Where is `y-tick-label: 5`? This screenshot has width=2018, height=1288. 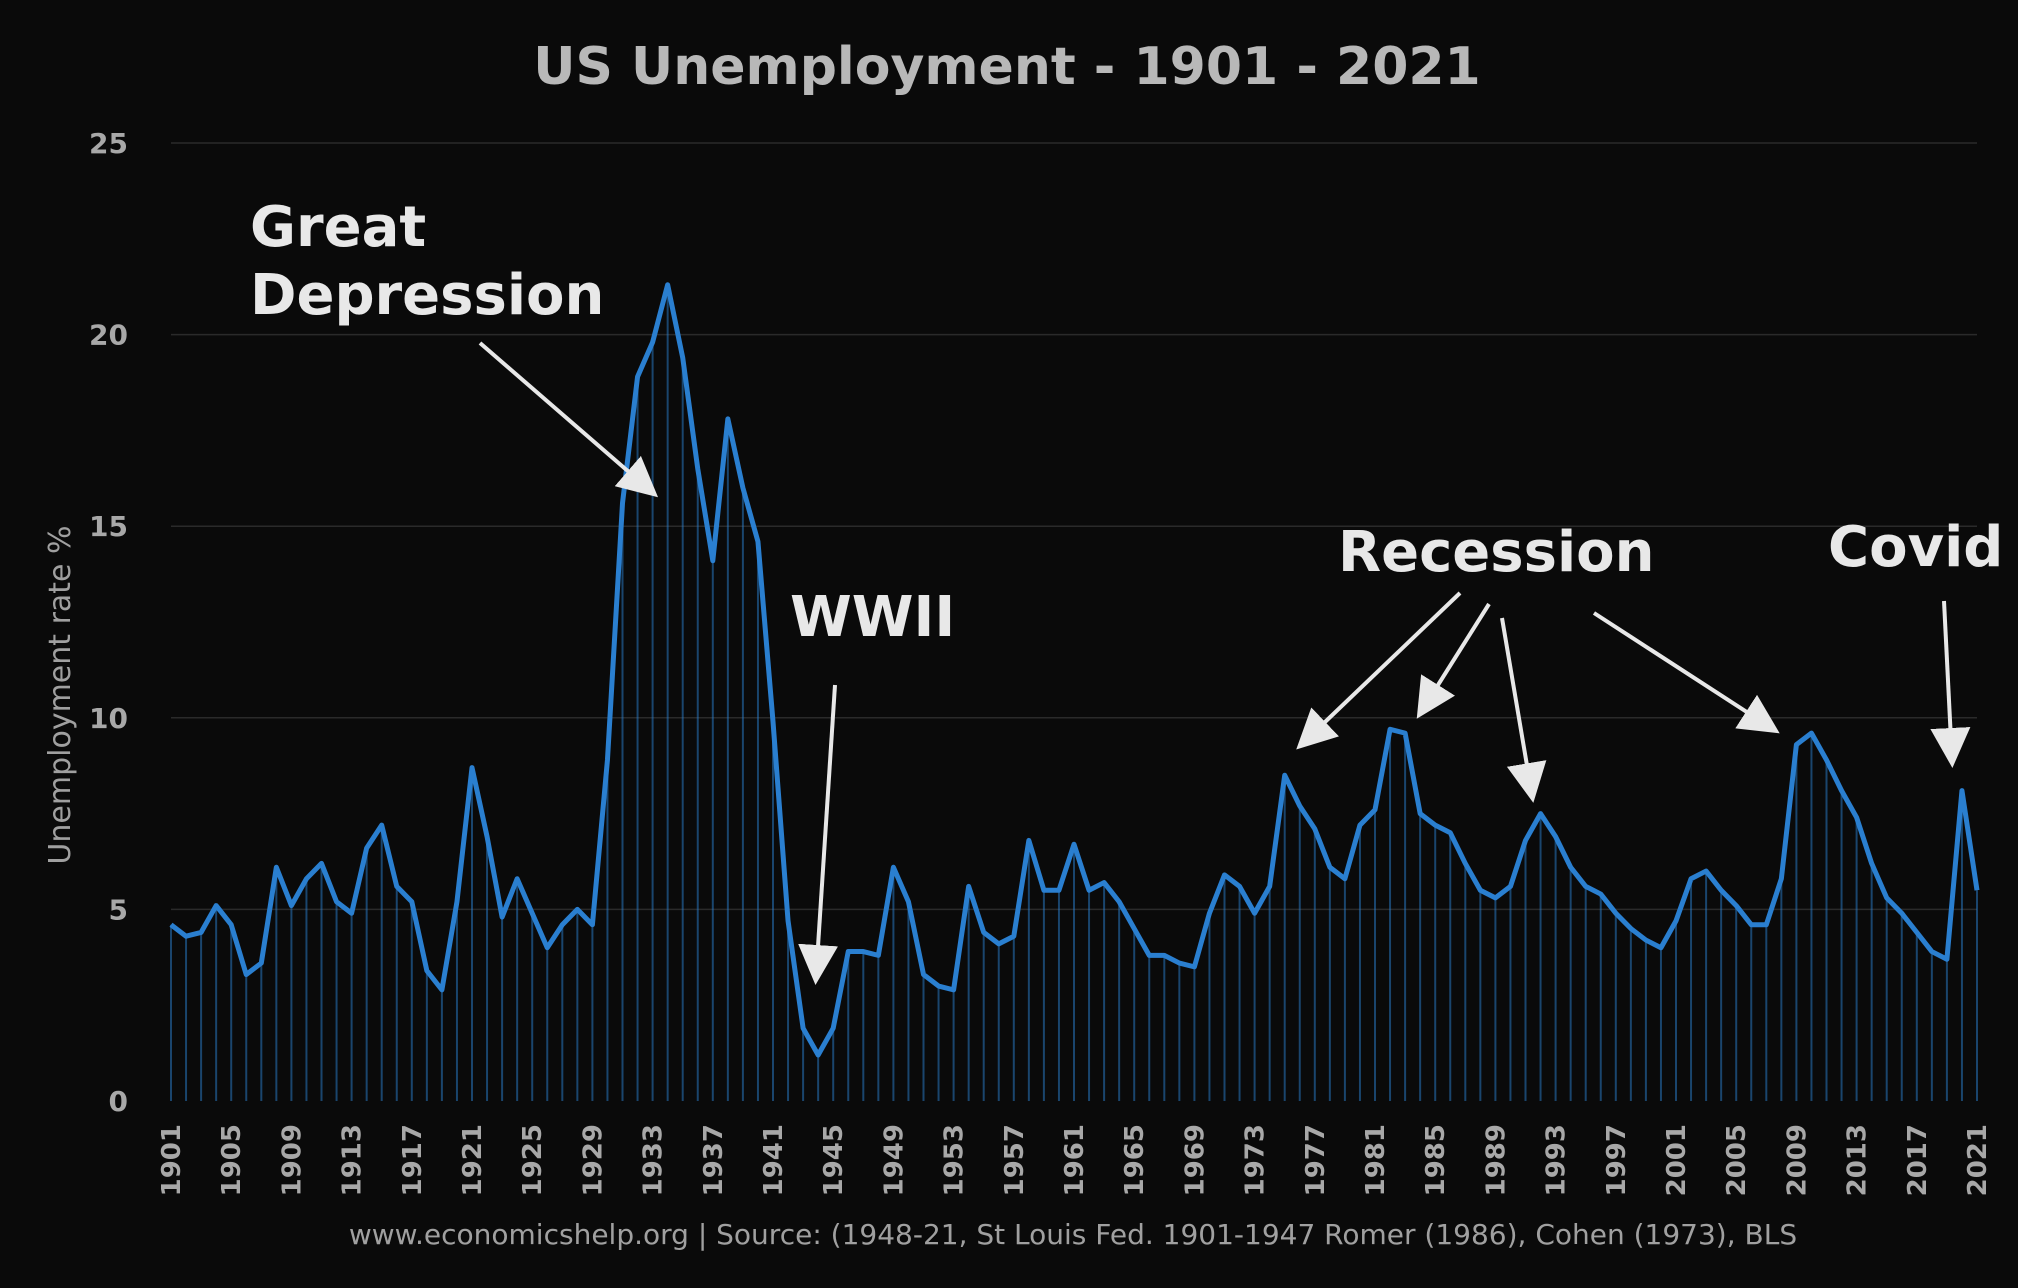 y-tick-label: 5 is located at coordinates (118, 909).